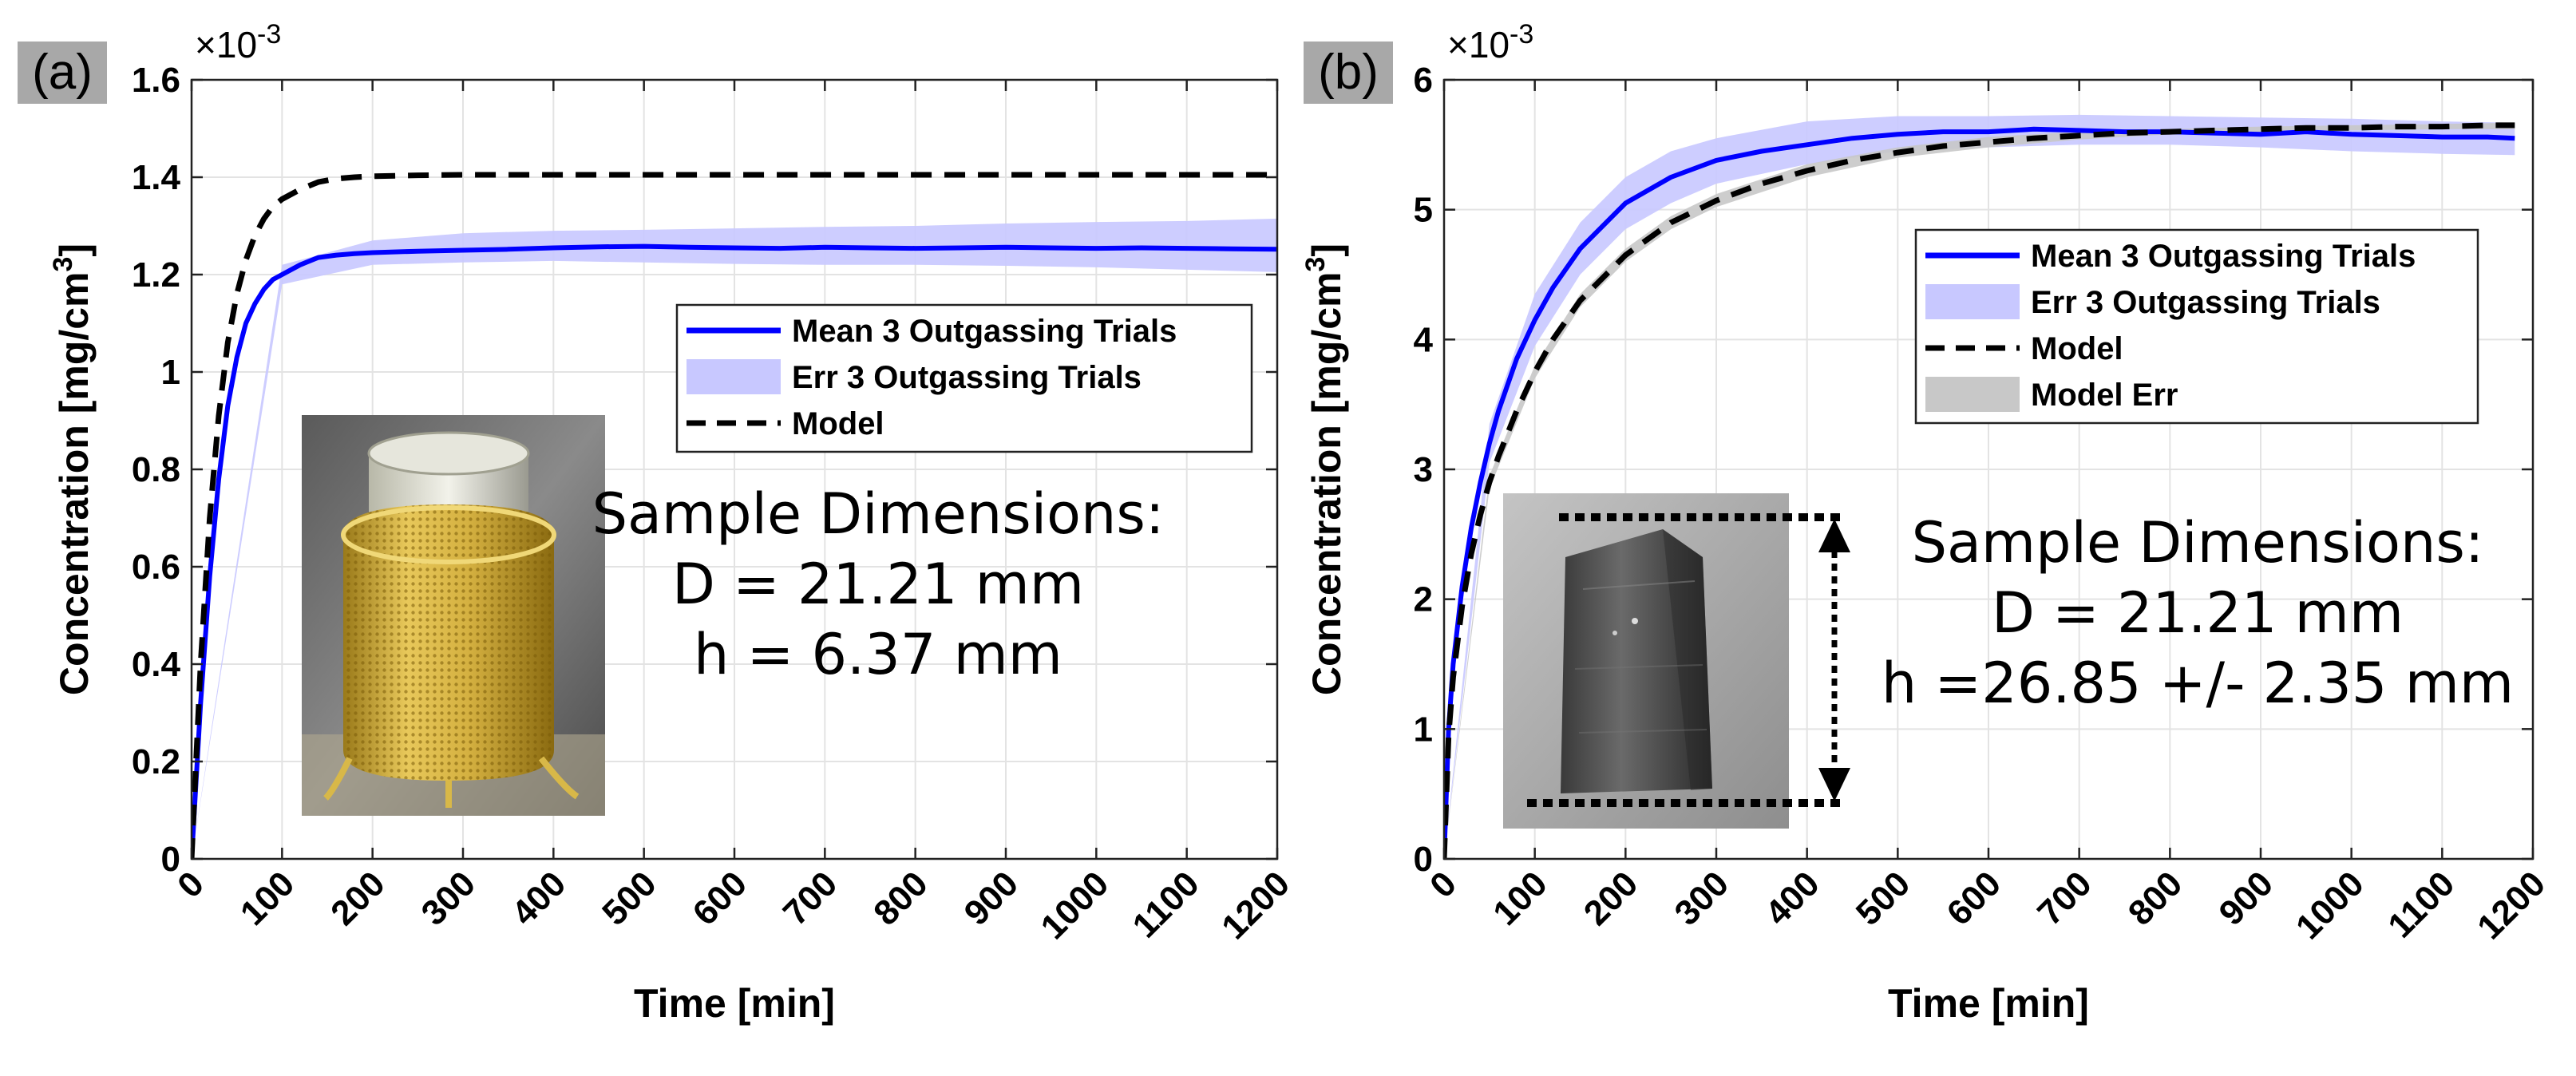 The width and height of the screenshot is (2576, 1076). Describe the element at coordinates (156, 275) in the screenshot. I see `y-tick-label: 1.2` at that location.